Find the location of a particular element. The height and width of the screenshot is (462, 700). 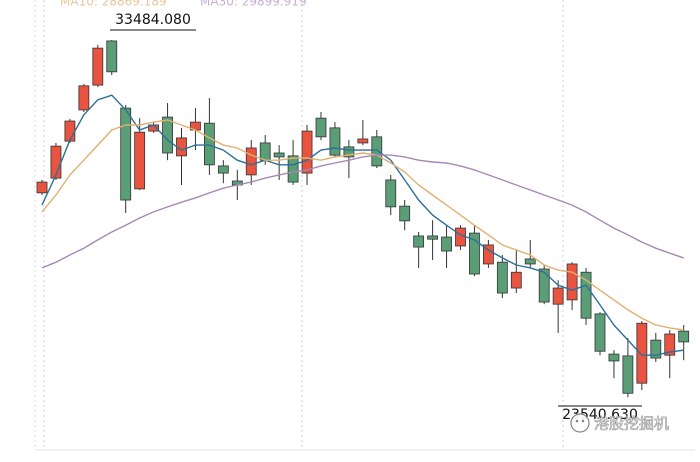

watermark: 港股挖掘机 is located at coordinates (619, 423).